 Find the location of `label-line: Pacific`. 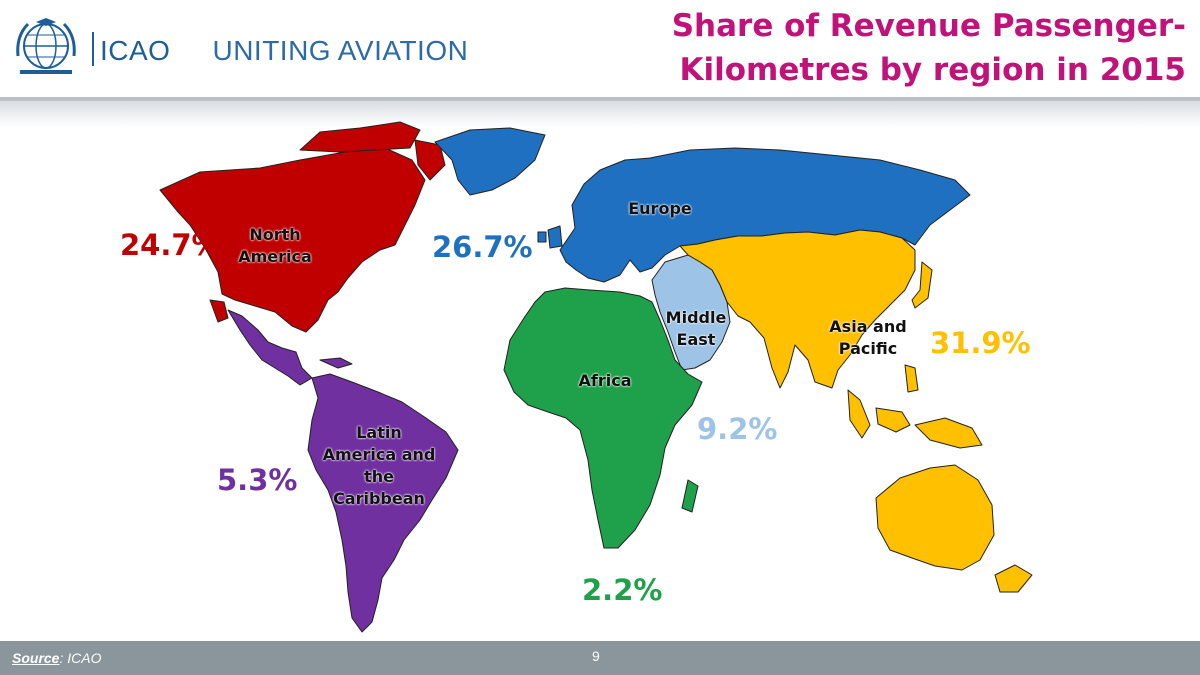

label-line: Pacific is located at coordinates (868, 348).